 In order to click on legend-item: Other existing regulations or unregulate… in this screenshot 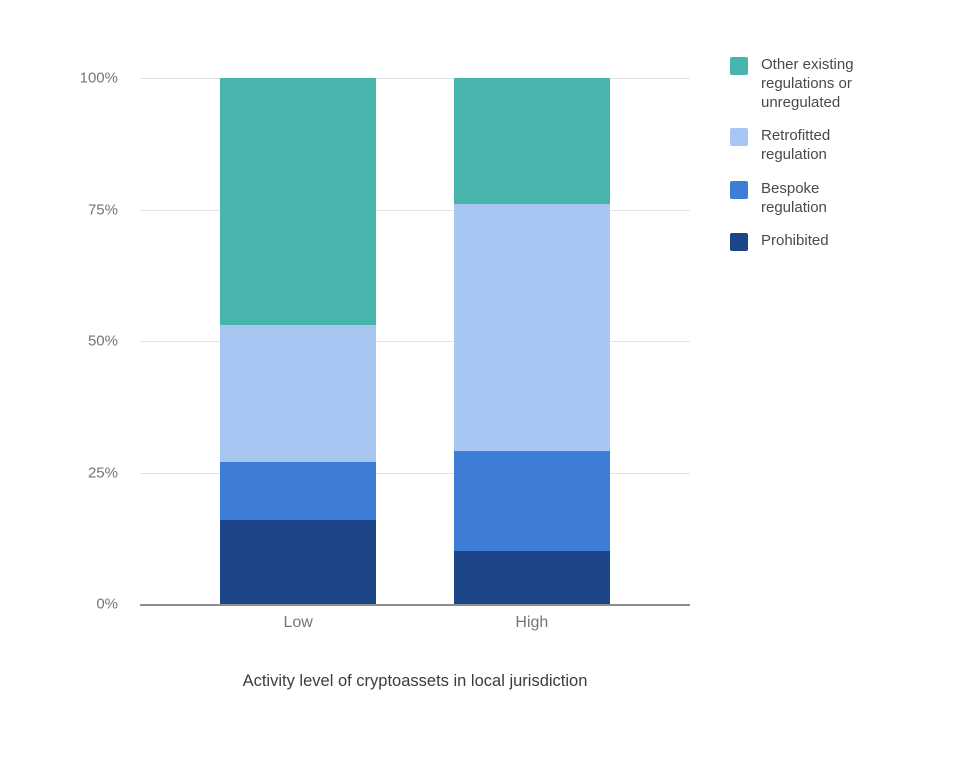, I will do `click(830, 84)`.